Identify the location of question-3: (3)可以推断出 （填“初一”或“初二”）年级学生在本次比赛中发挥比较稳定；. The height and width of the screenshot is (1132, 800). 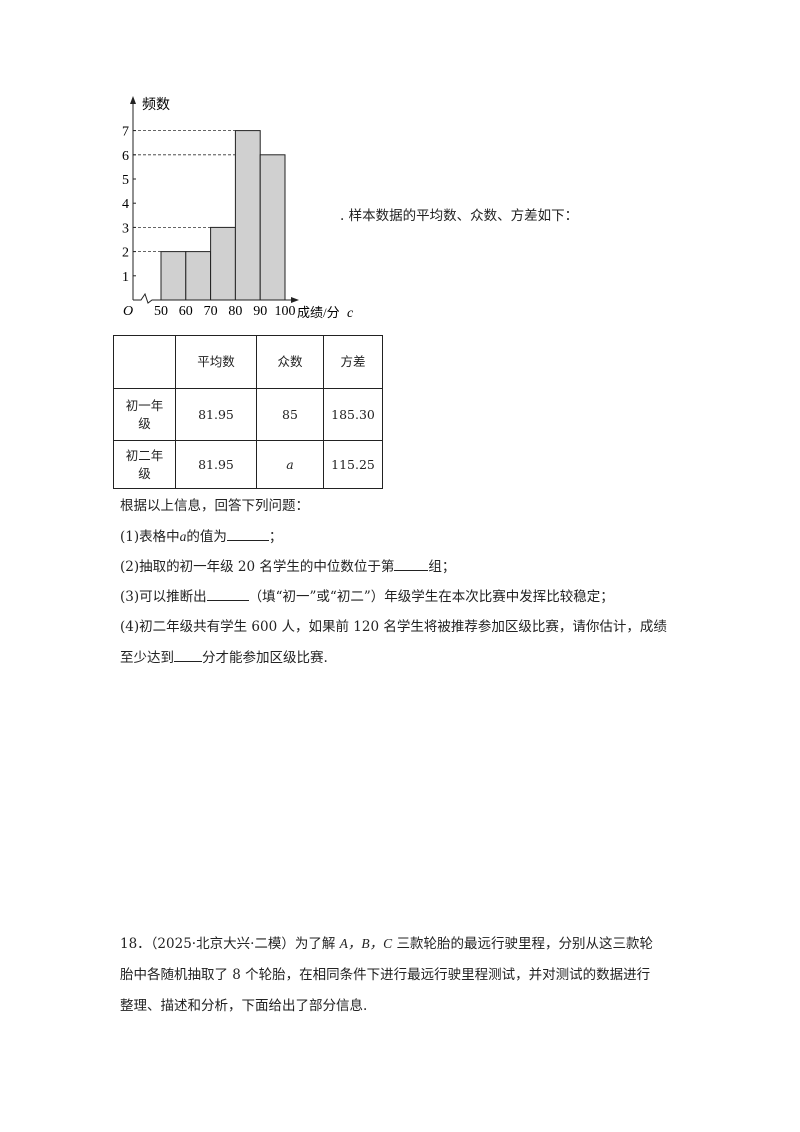
(367, 595).